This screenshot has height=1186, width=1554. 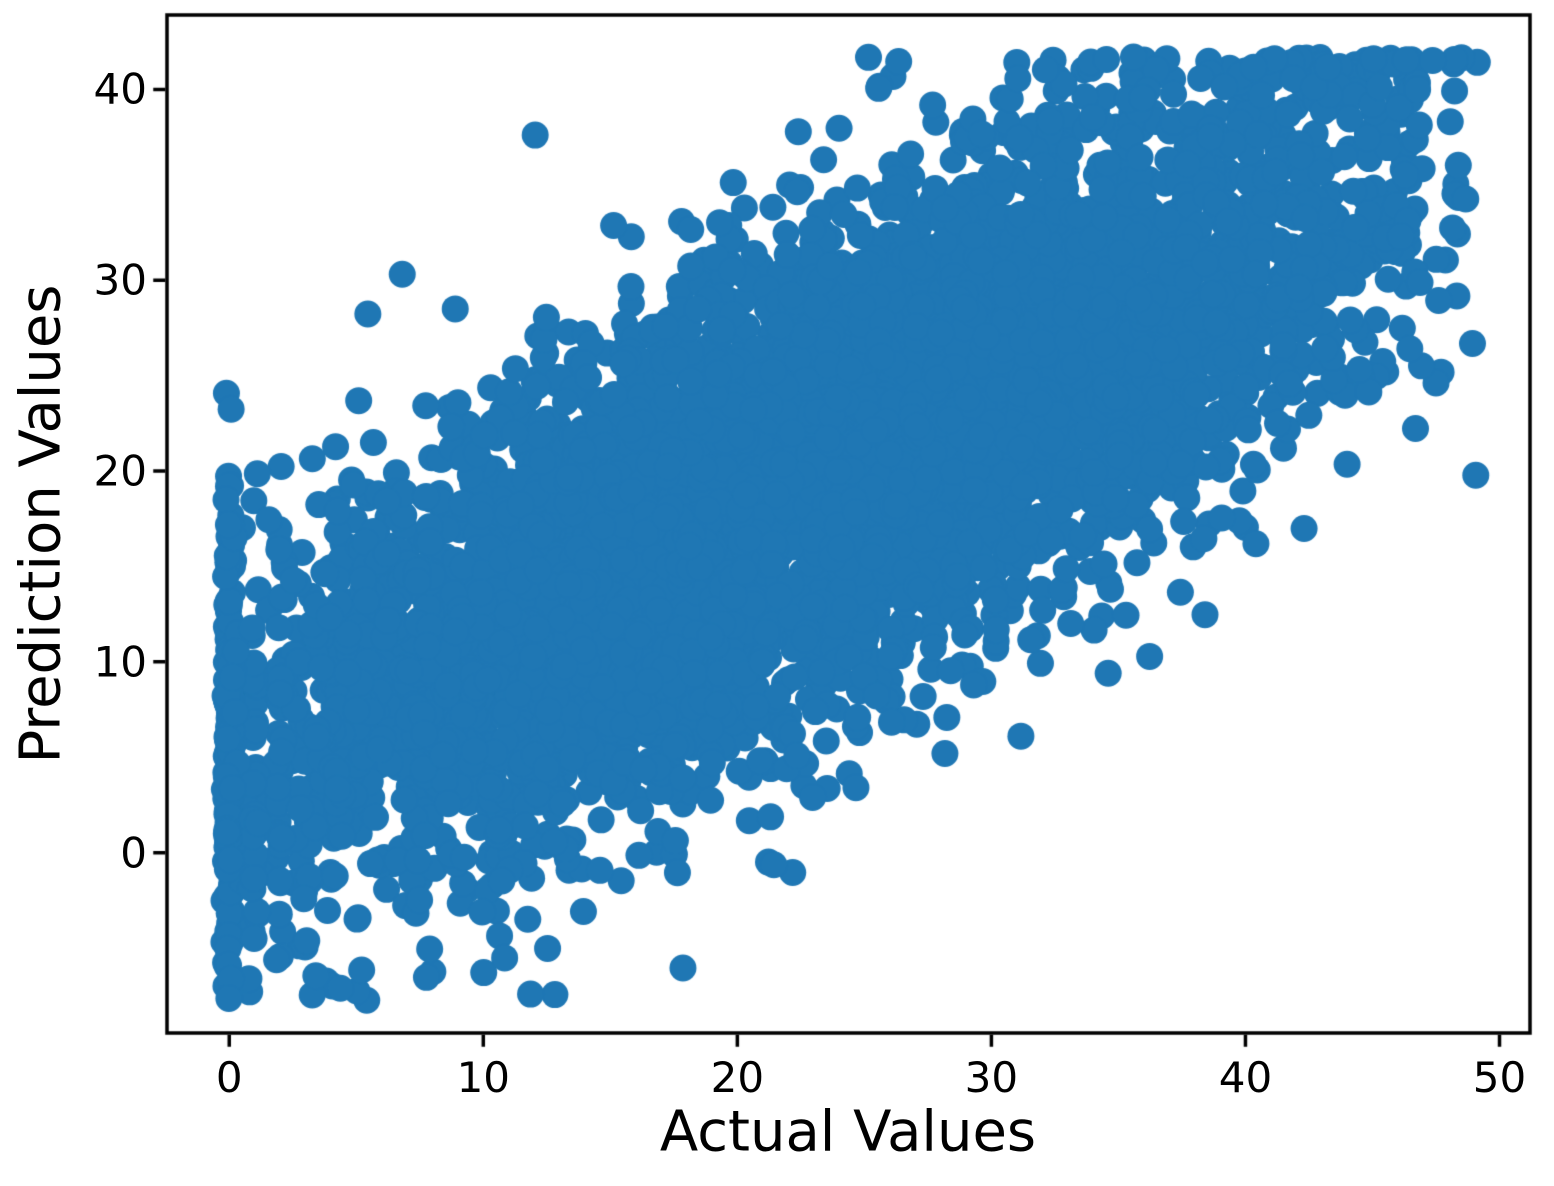 What do you see at coordinates (991, 1077) in the screenshot?
I see `x-tick-label: 30` at bounding box center [991, 1077].